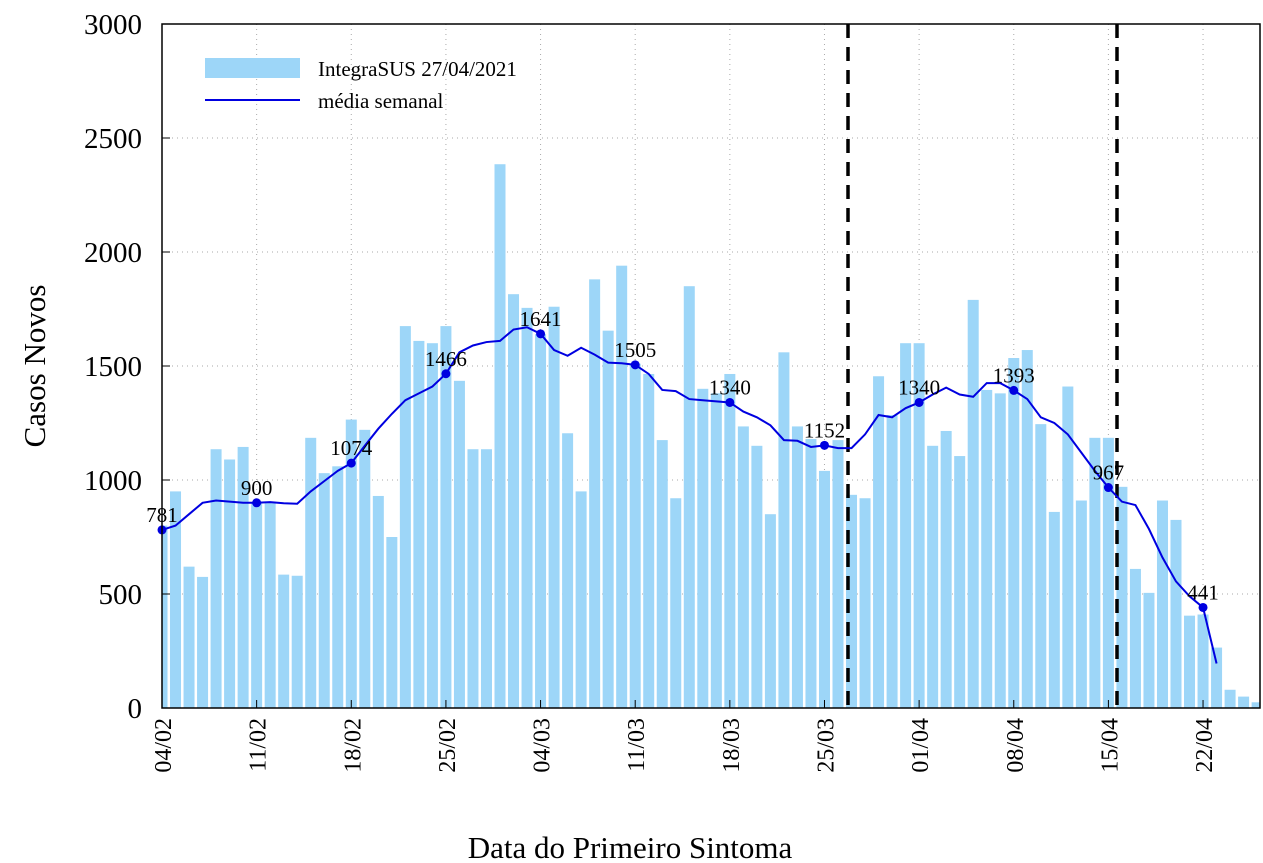  Describe the element at coordinates (730, 387) in the screenshot. I see `data-label: 1340` at that location.